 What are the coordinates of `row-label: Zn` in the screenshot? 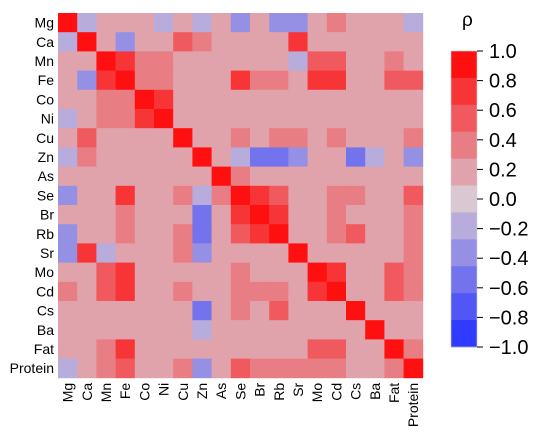 It's located at (46, 157).